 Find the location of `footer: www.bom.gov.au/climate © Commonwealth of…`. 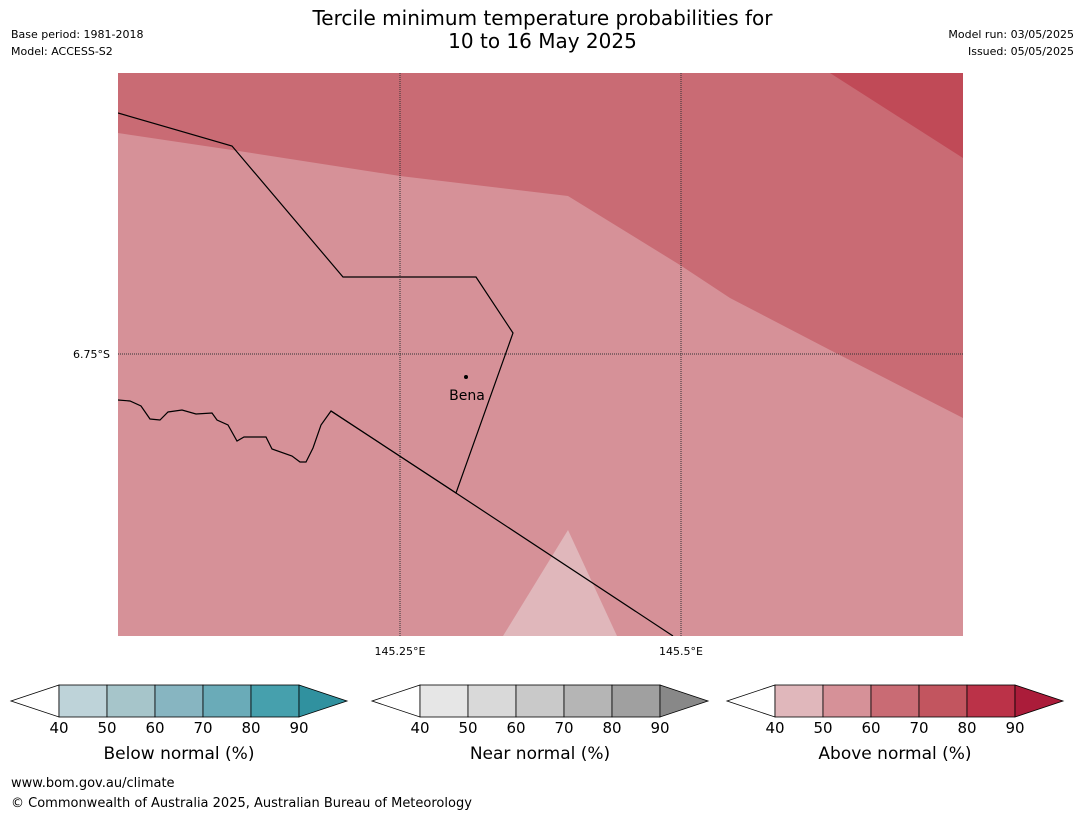

footer: www.bom.gov.au/climate © Commonwealth of… is located at coordinates (241, 794).